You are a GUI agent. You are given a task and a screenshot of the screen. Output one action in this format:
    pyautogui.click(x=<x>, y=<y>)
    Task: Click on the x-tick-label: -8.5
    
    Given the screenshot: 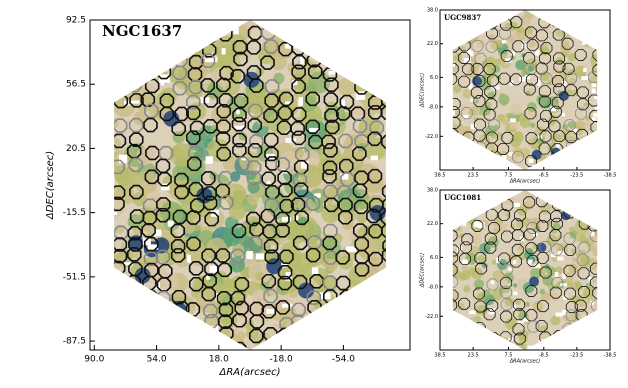 What is the action you would take?
    pyautogui.click(x=544, y=176)
    